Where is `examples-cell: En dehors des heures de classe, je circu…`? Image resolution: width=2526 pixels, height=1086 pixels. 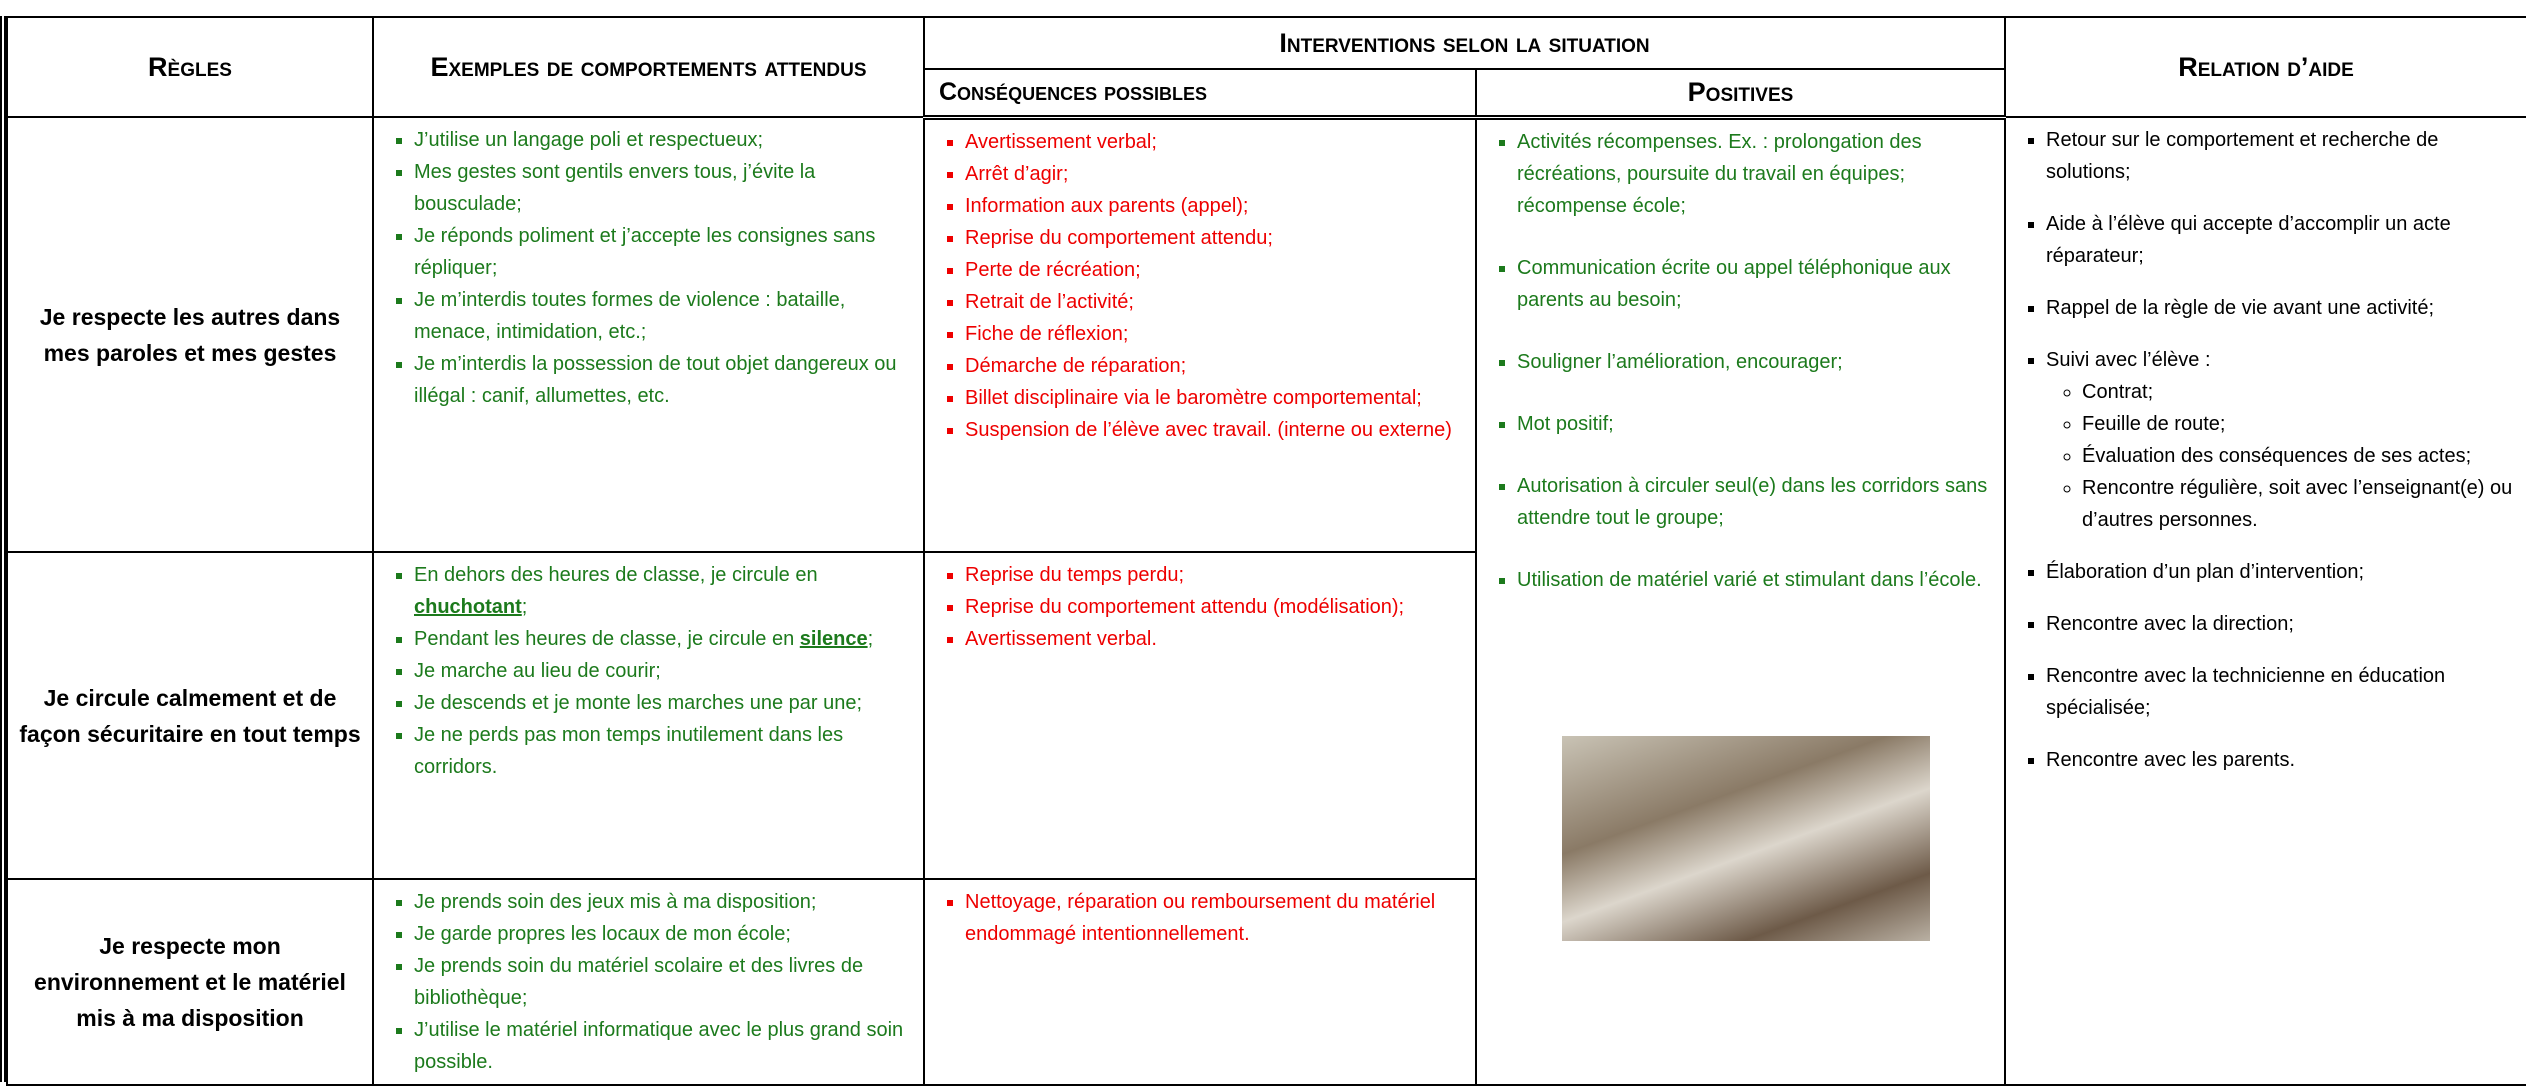 examples-cell: En dehors des heures de classe, je circu… is located at coordinates (648, 715).